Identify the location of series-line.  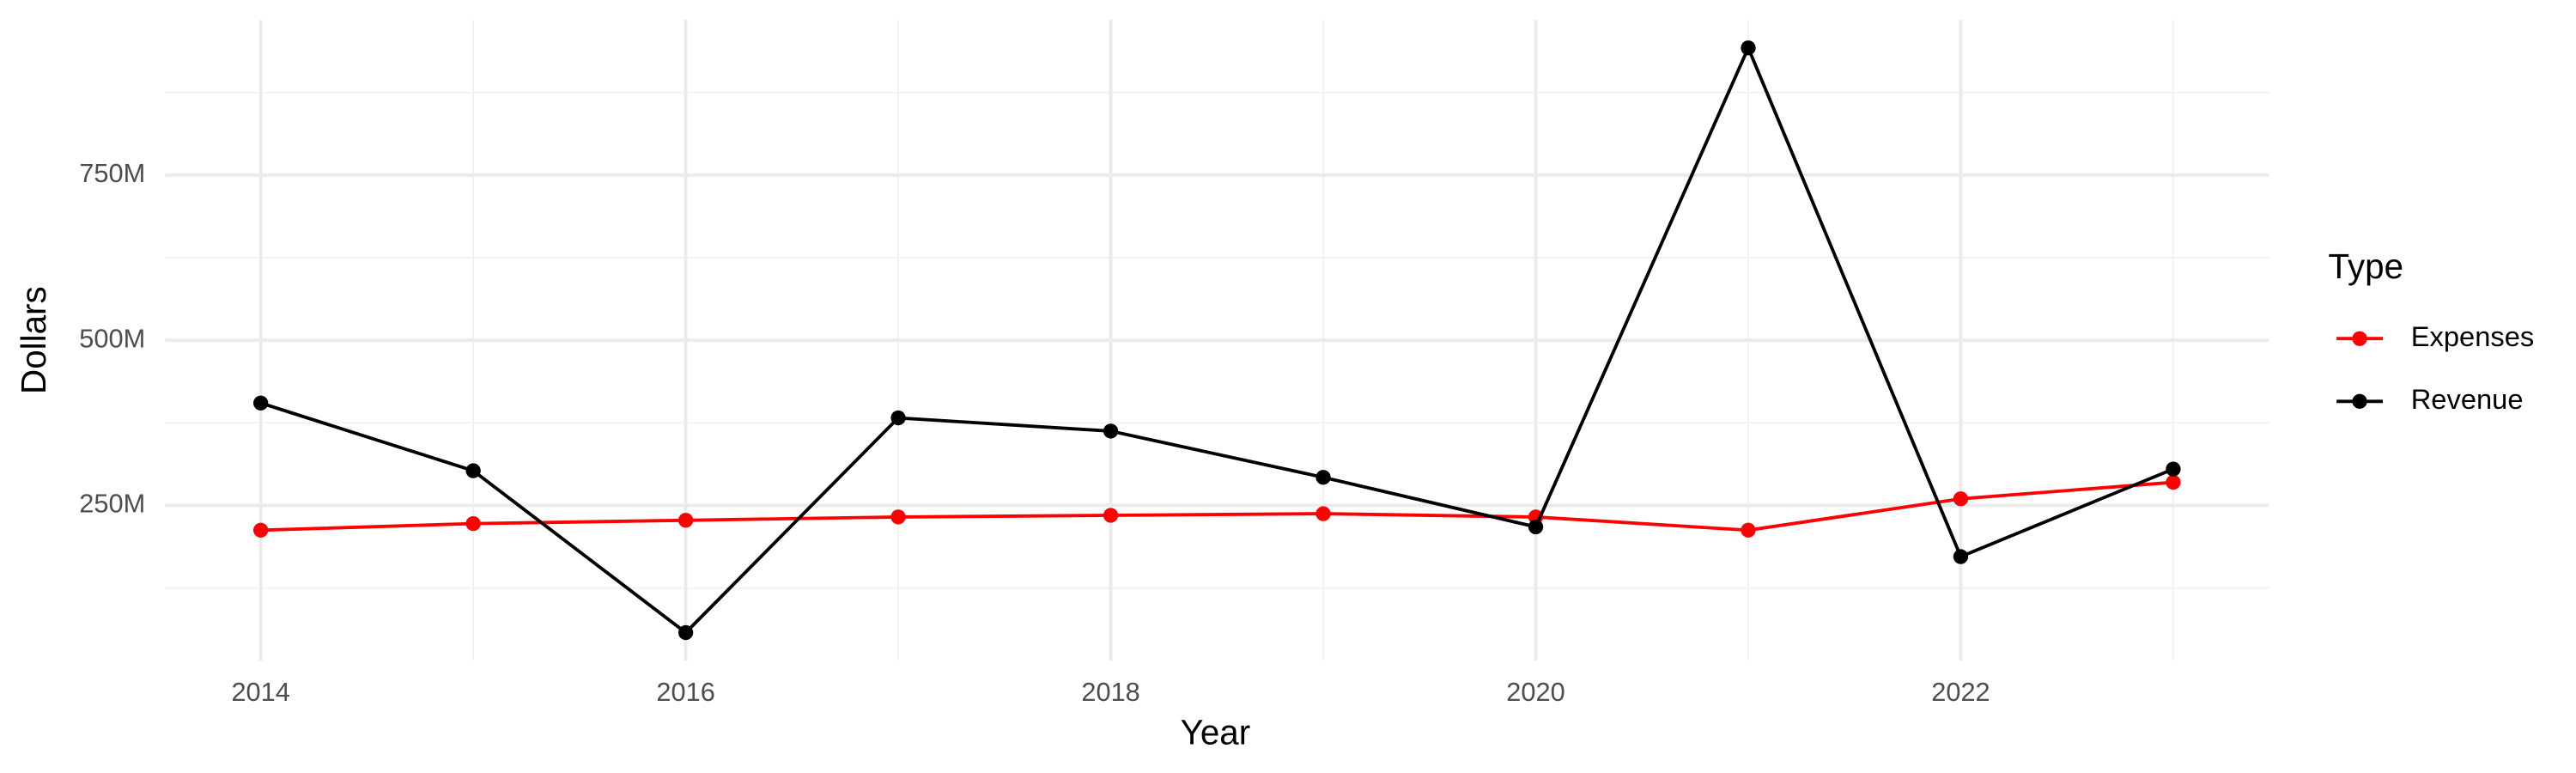
(1217, 507).